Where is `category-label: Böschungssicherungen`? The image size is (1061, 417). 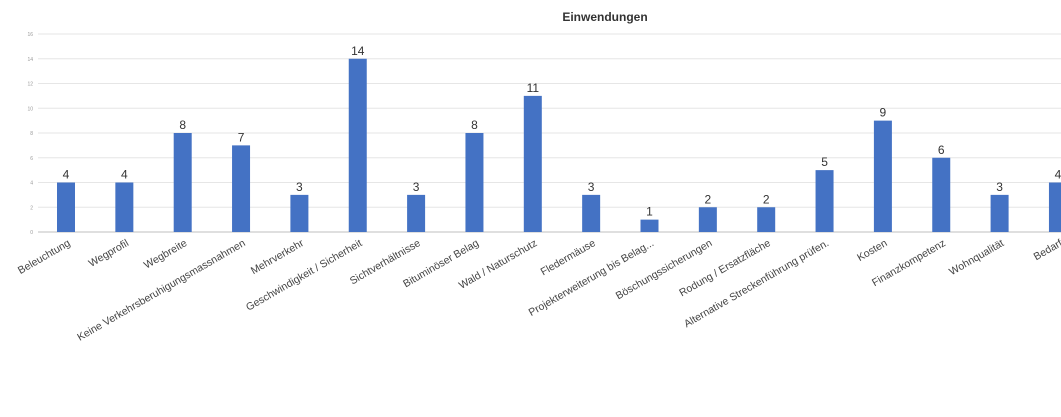
category-label: Böschungssicherungen is located at coordinates (664, 269).